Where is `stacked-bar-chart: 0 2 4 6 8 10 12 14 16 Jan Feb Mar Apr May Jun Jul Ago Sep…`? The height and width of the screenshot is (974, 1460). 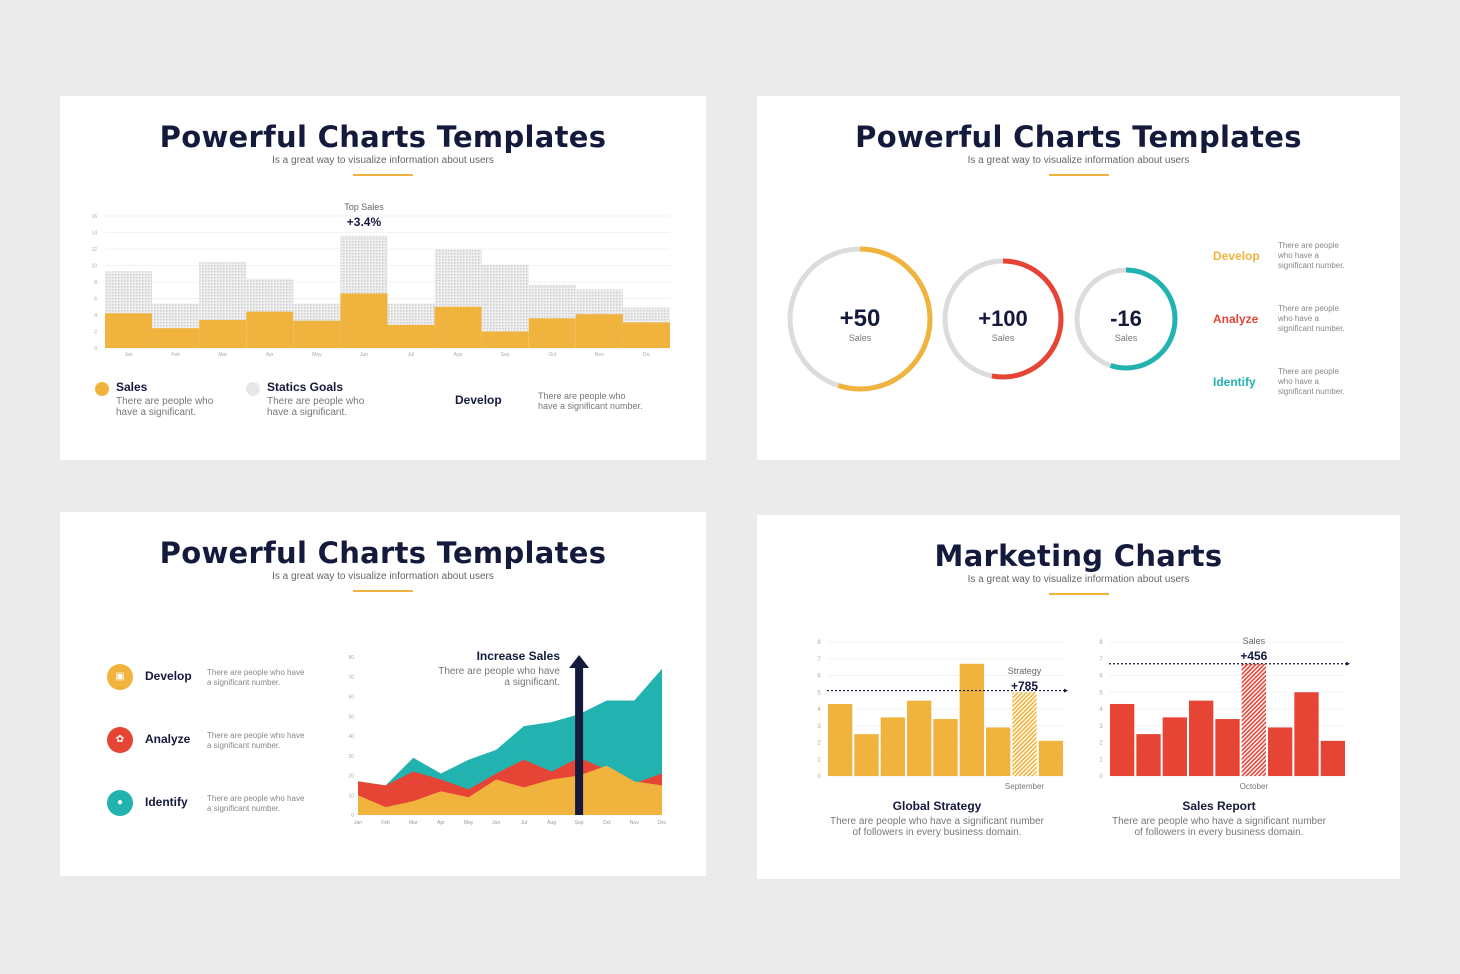 stacked-bar-chart: 0 2 4 6 8 10 12 14 16 Jan Feb Mar Apr May Jun Jul Ago Sep… is located at coordinates (380, 280).